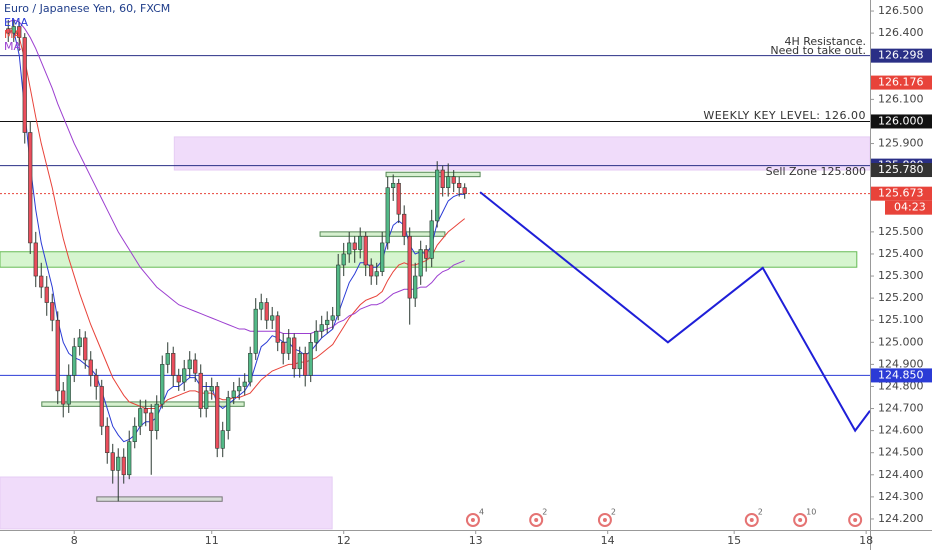 This screenshot has width=932, height=550. What do you see at coordinates (818, 50) in the screenshot?
I see `annotation: Need to take out.` at bounding box center [818, 50].